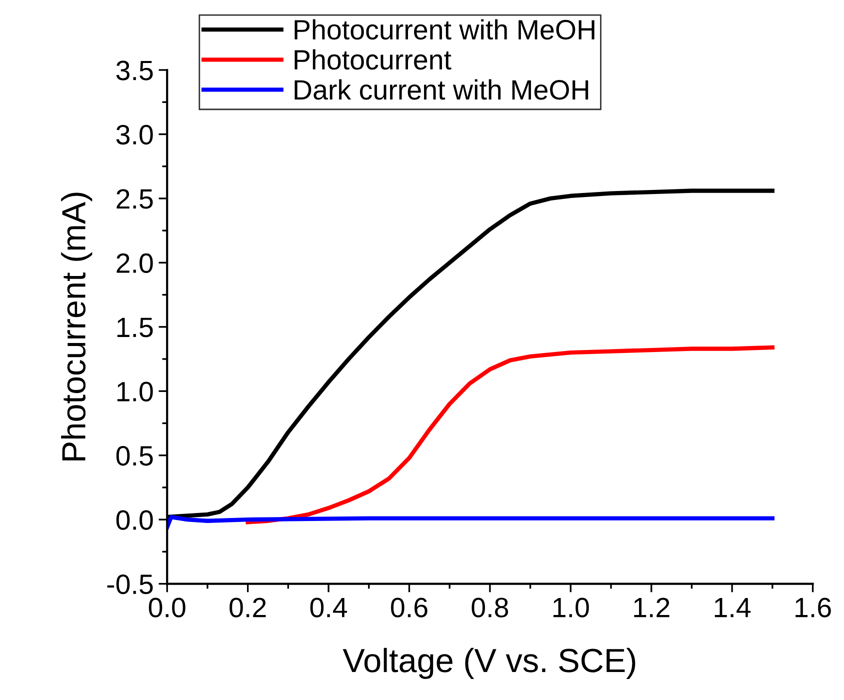 This screenshot has height=700, width=844. What do you see at coordinates (444, 29) in the screenshot?
I see `legend-label: Photocurrent with MeOH` at bounding box center [444, 29].